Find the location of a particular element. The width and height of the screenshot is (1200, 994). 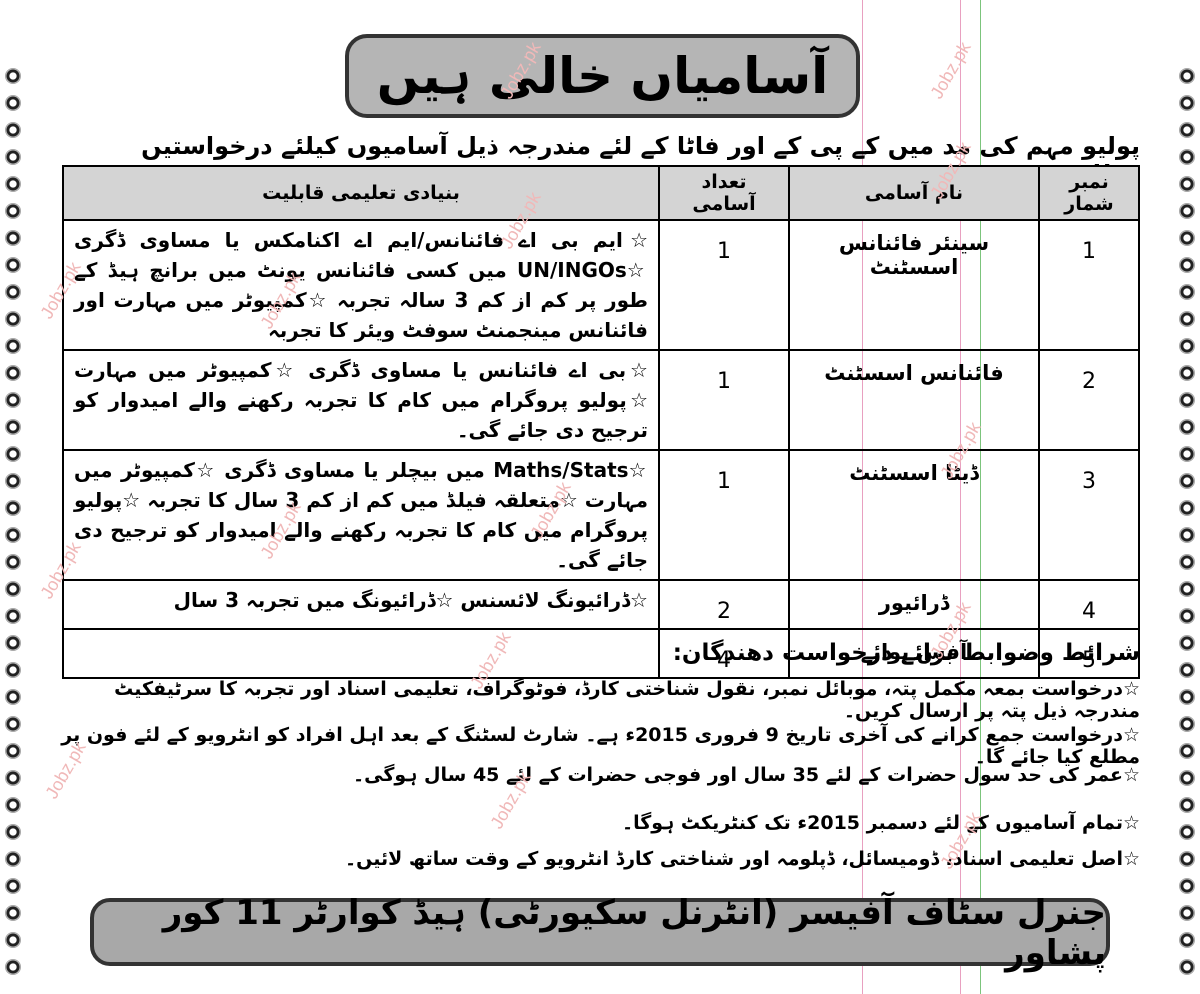

table-row: 5 آفس بوائے 4 is located at coordinates (601, 653).